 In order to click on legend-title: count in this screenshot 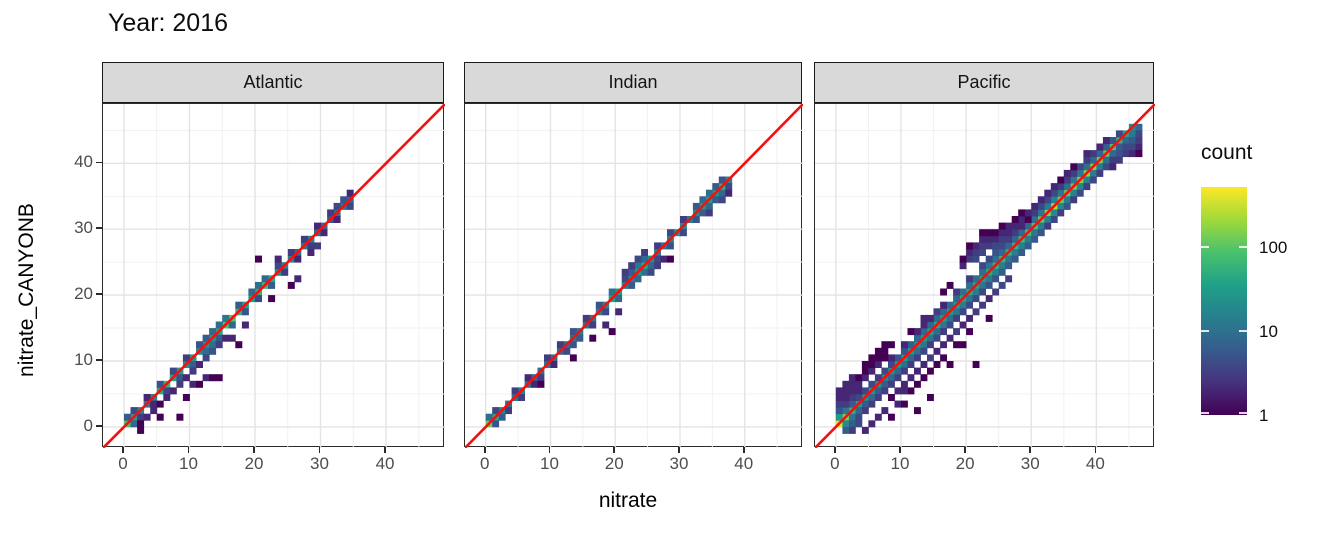, I will do `click(1227, 152)`.